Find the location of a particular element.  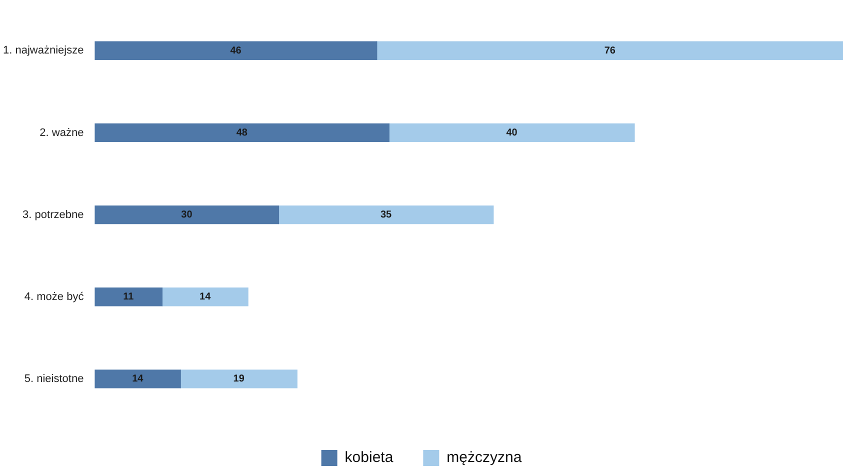

y-tick-label: 4. może być is located at coordinates (54, 296).